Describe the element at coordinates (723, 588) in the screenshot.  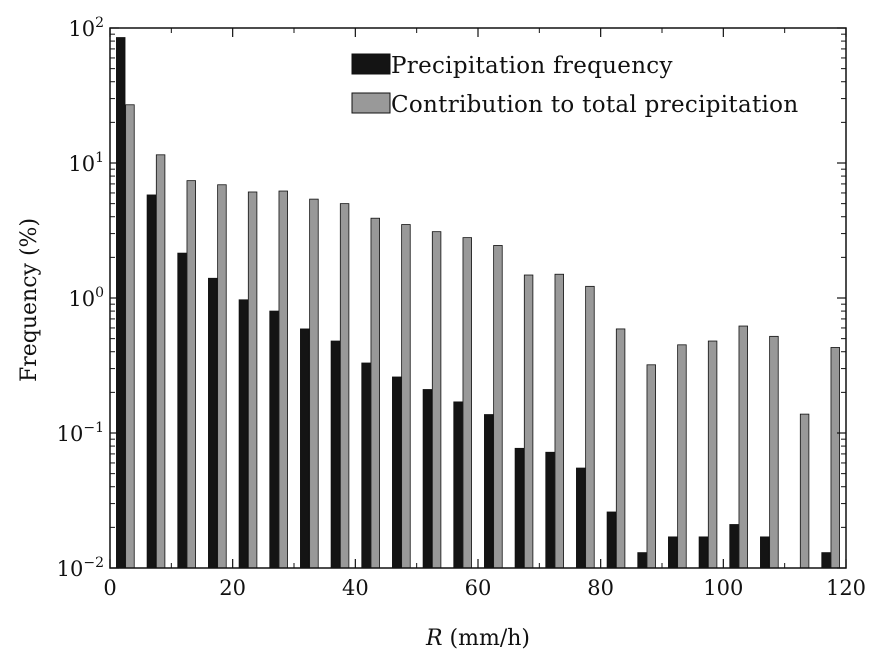
I see `x-tick-label: 100` at that location.